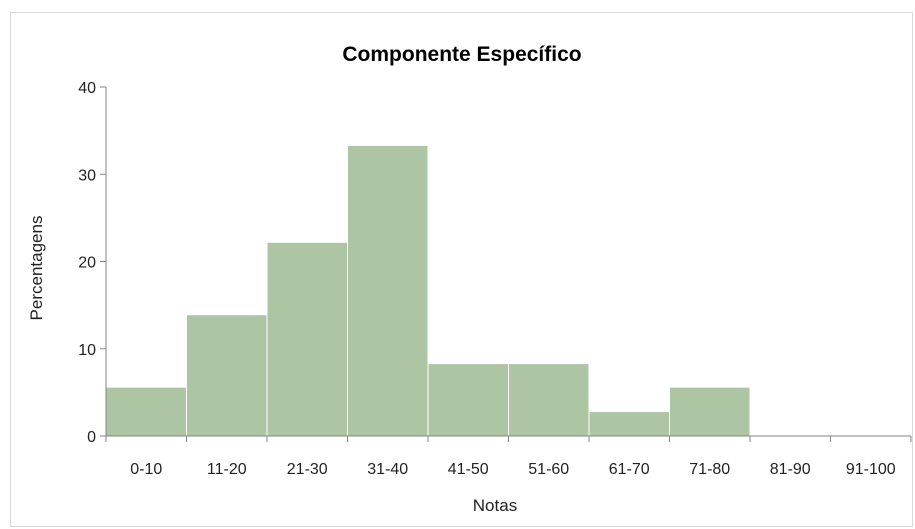  Describe the element at coordinates (468, 469) in the screenshot. I see `x-tick-label: 41-50` at that location.